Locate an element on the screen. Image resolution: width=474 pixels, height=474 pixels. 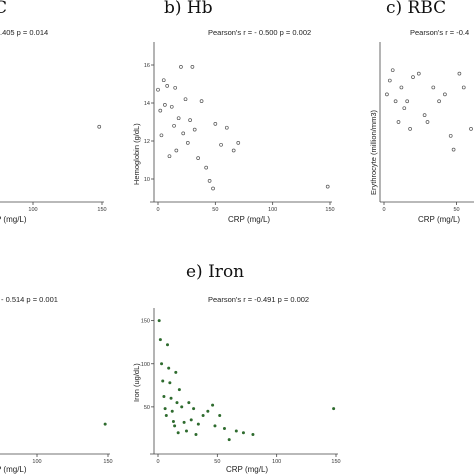
panel-rbc-ylabel: Erythrocyte (million/mm3) is located at coordinates (373, 152).